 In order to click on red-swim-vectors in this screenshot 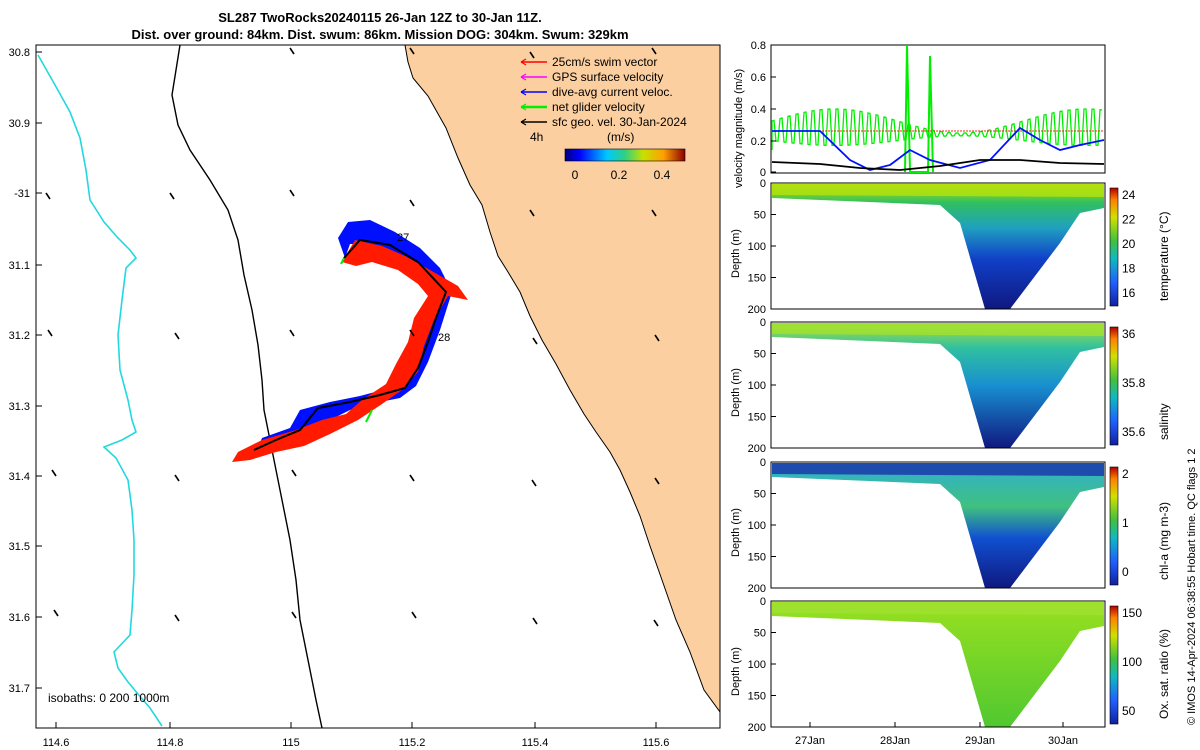, I will do `click(350, 351)`.